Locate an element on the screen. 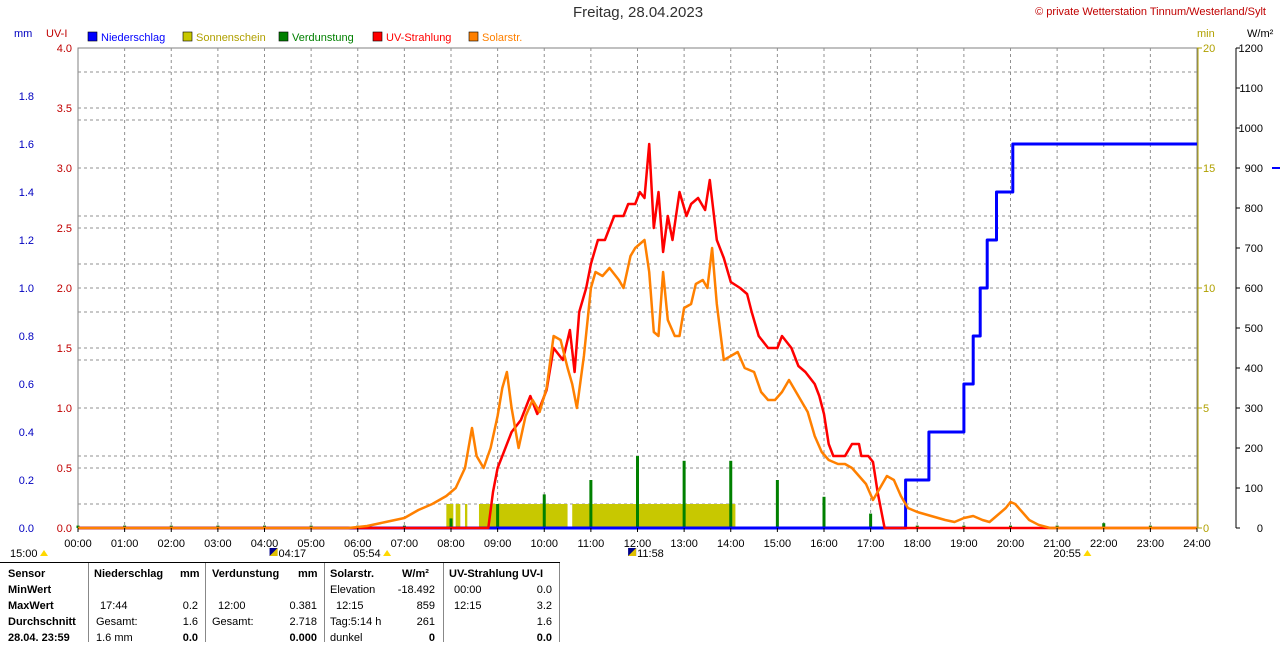  niederschlag-max-val: 0.2 is located at coordinates (190, 606).